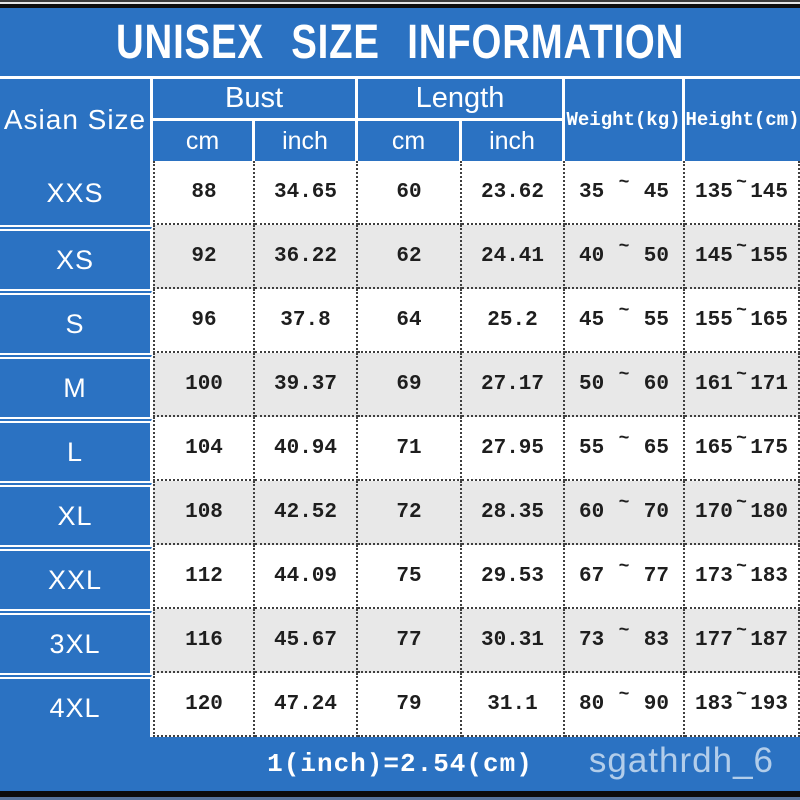 This screenshot has height=800, width=800. What do you see at coordinates (306, 705) in the screenshot?
I see `bust-inch-cell: 47.24` at bounding box center [306, 705].